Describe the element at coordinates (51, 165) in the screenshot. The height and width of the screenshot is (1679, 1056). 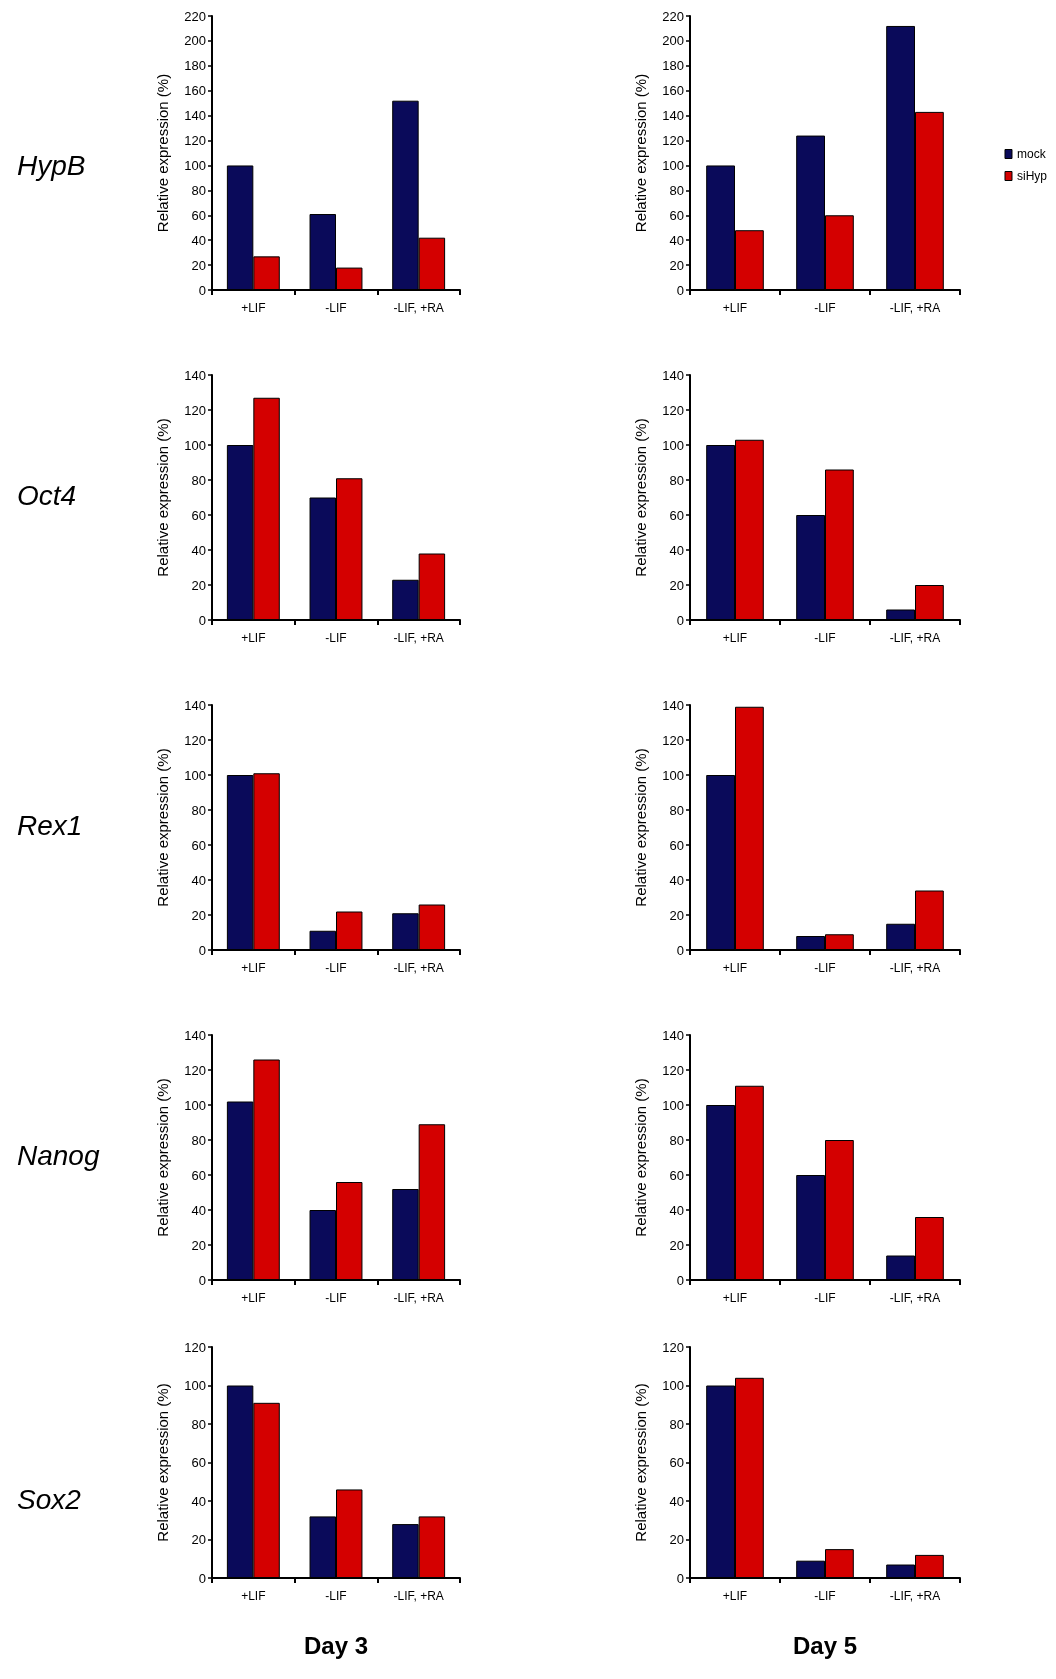
I see `text: HypB` at that location.